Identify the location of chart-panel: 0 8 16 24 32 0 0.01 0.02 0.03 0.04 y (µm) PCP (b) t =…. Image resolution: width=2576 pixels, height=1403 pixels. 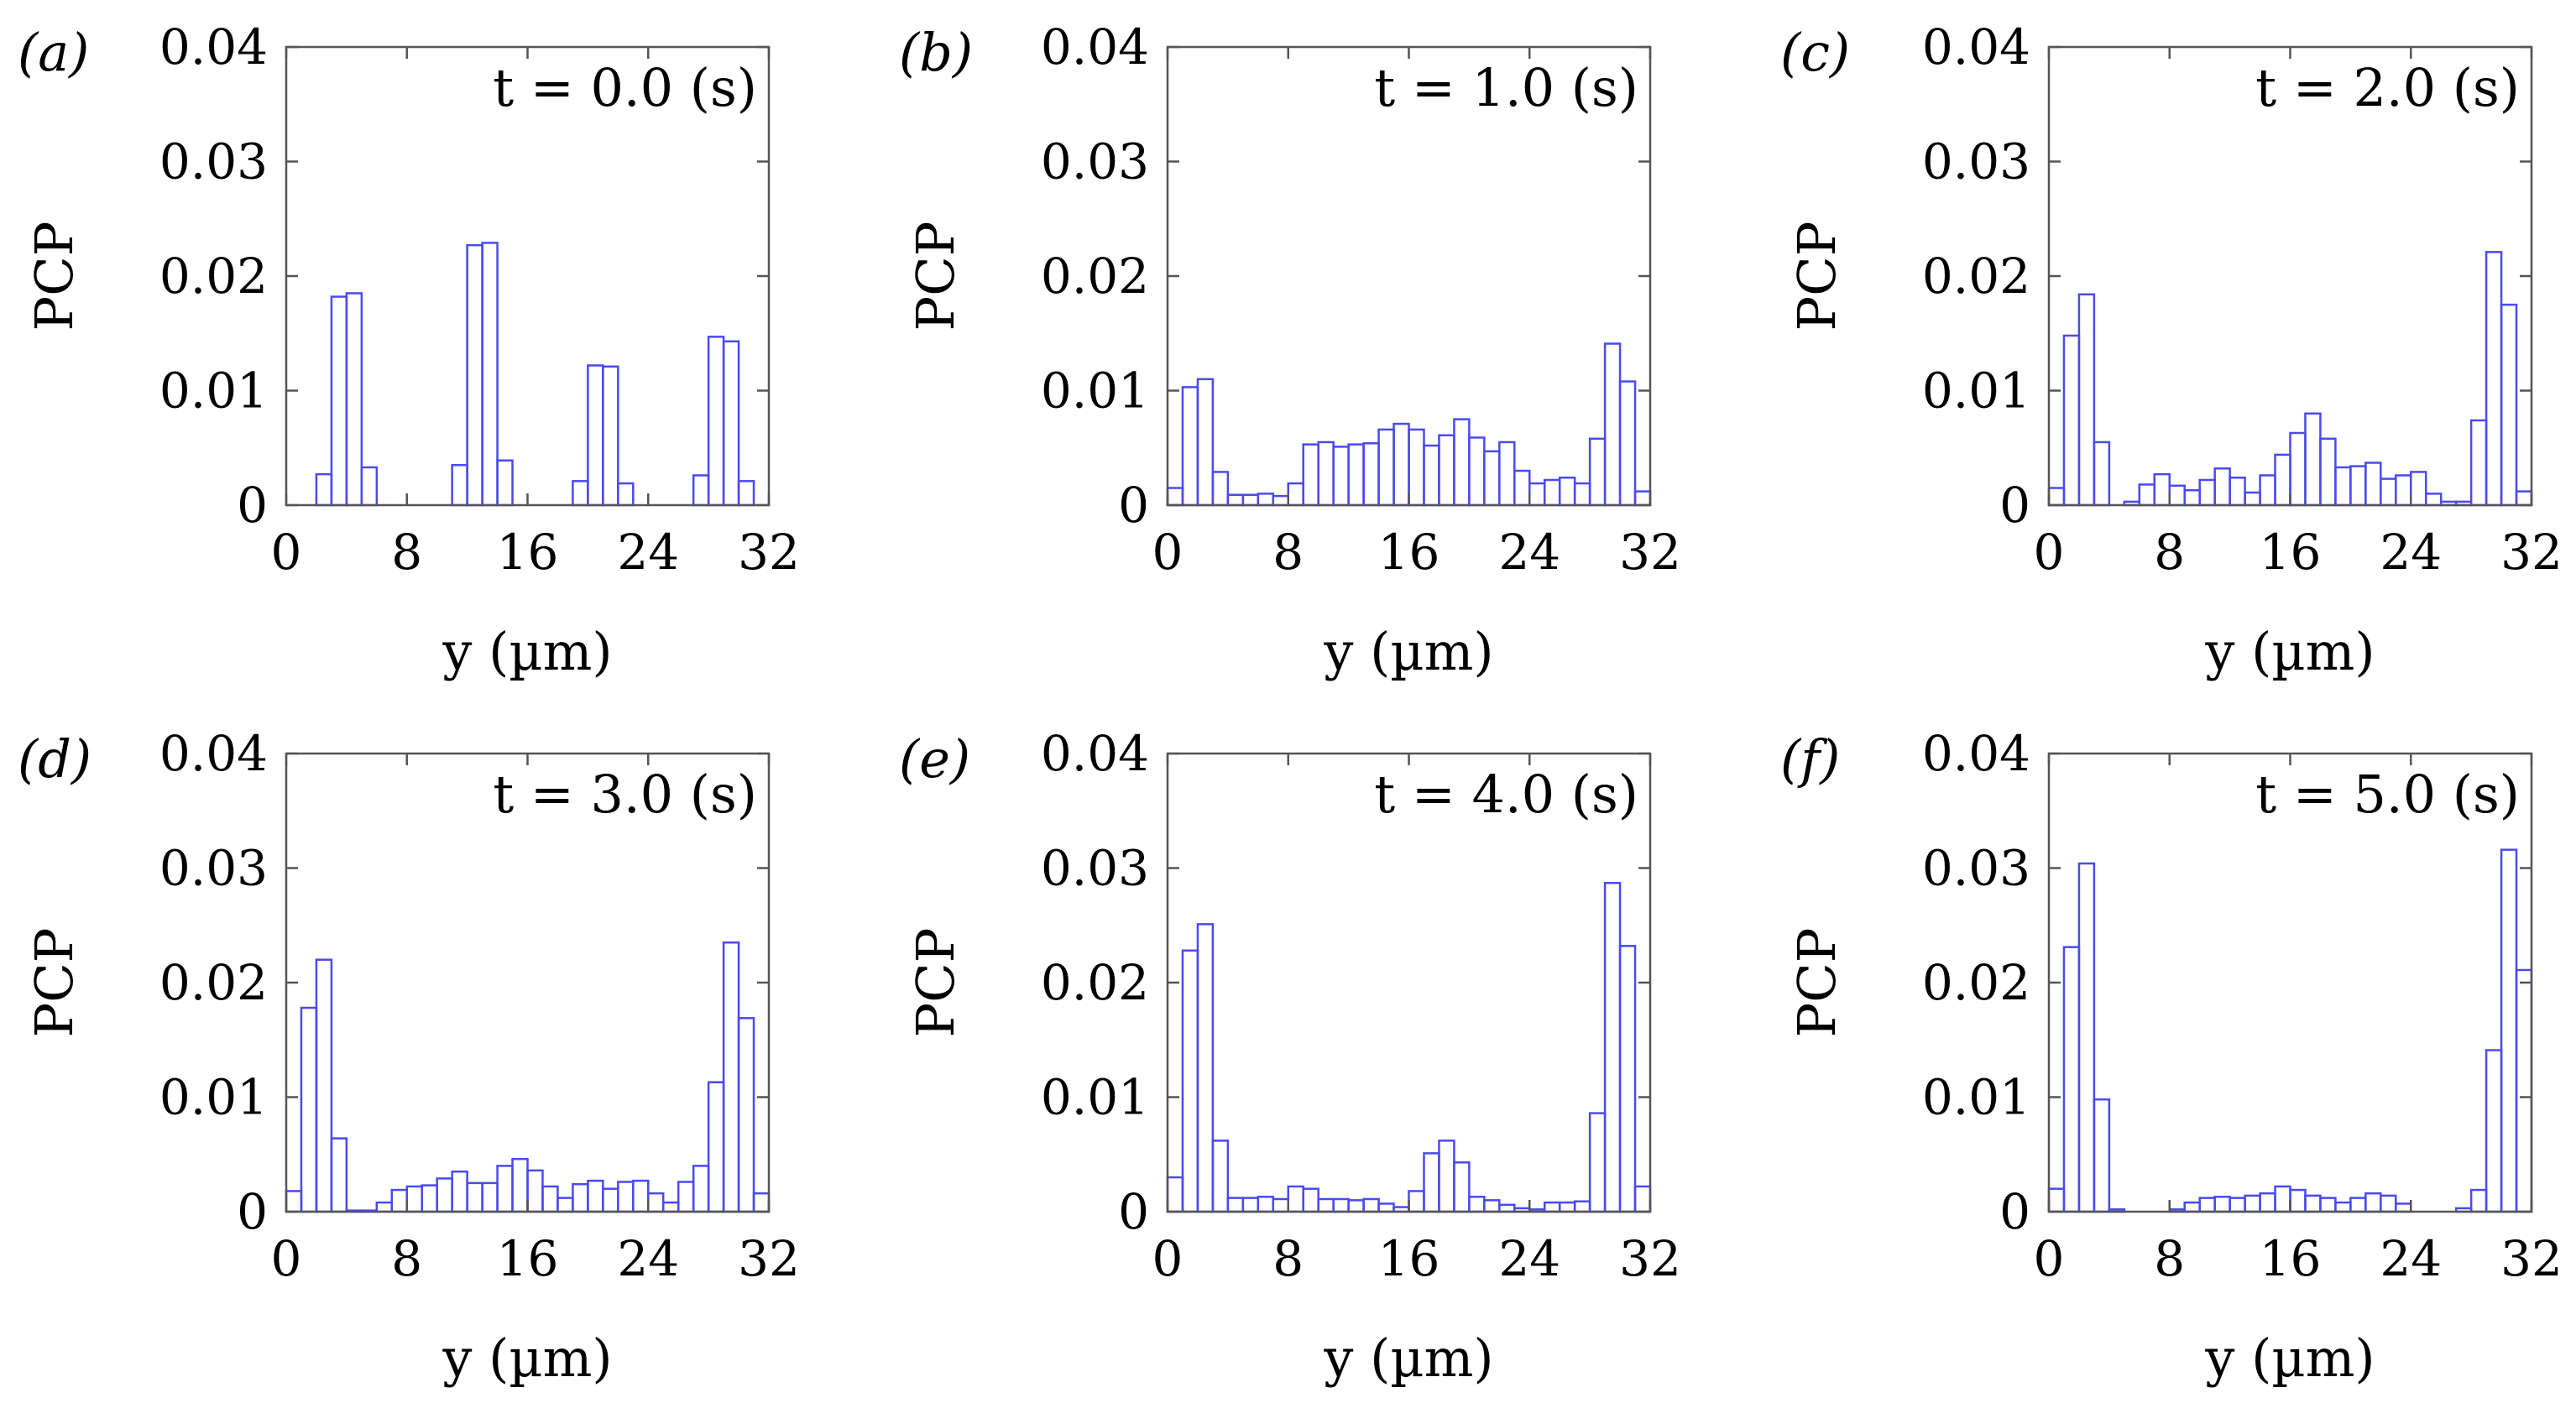
(1290, 350).